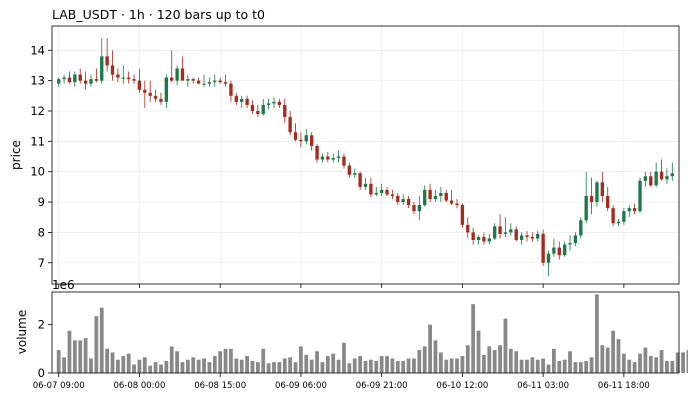 Image resolution: width=688 pixels, height=400 pixels. I want to click on chart-title: LAB_USDT · 1h · 120 bars up to t0, so click(158, 14).